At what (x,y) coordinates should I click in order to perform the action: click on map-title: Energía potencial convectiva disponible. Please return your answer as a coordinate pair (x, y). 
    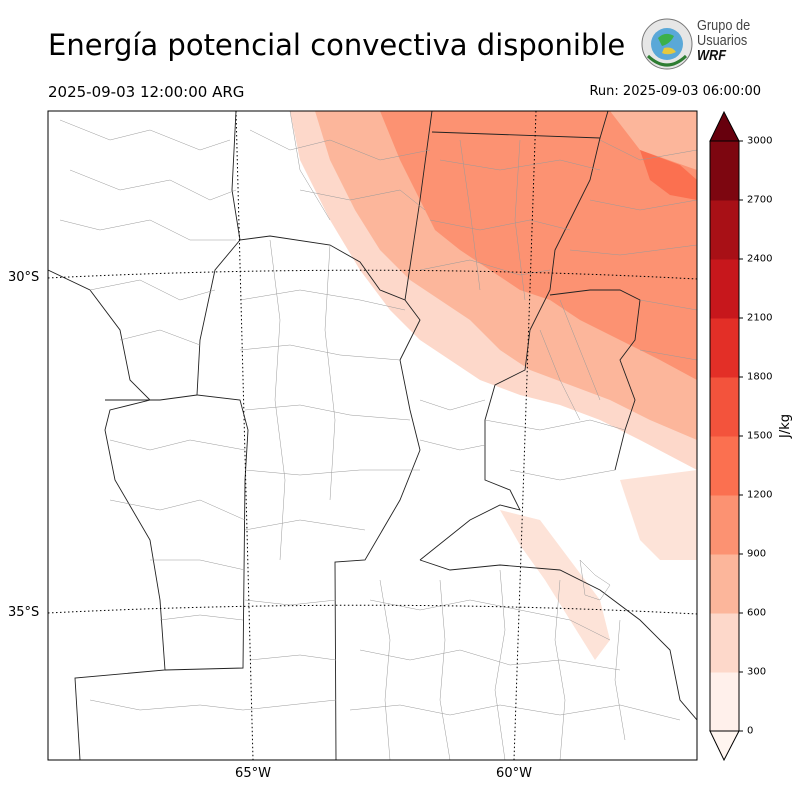
    Looking at the image, I should click on (337, 45).